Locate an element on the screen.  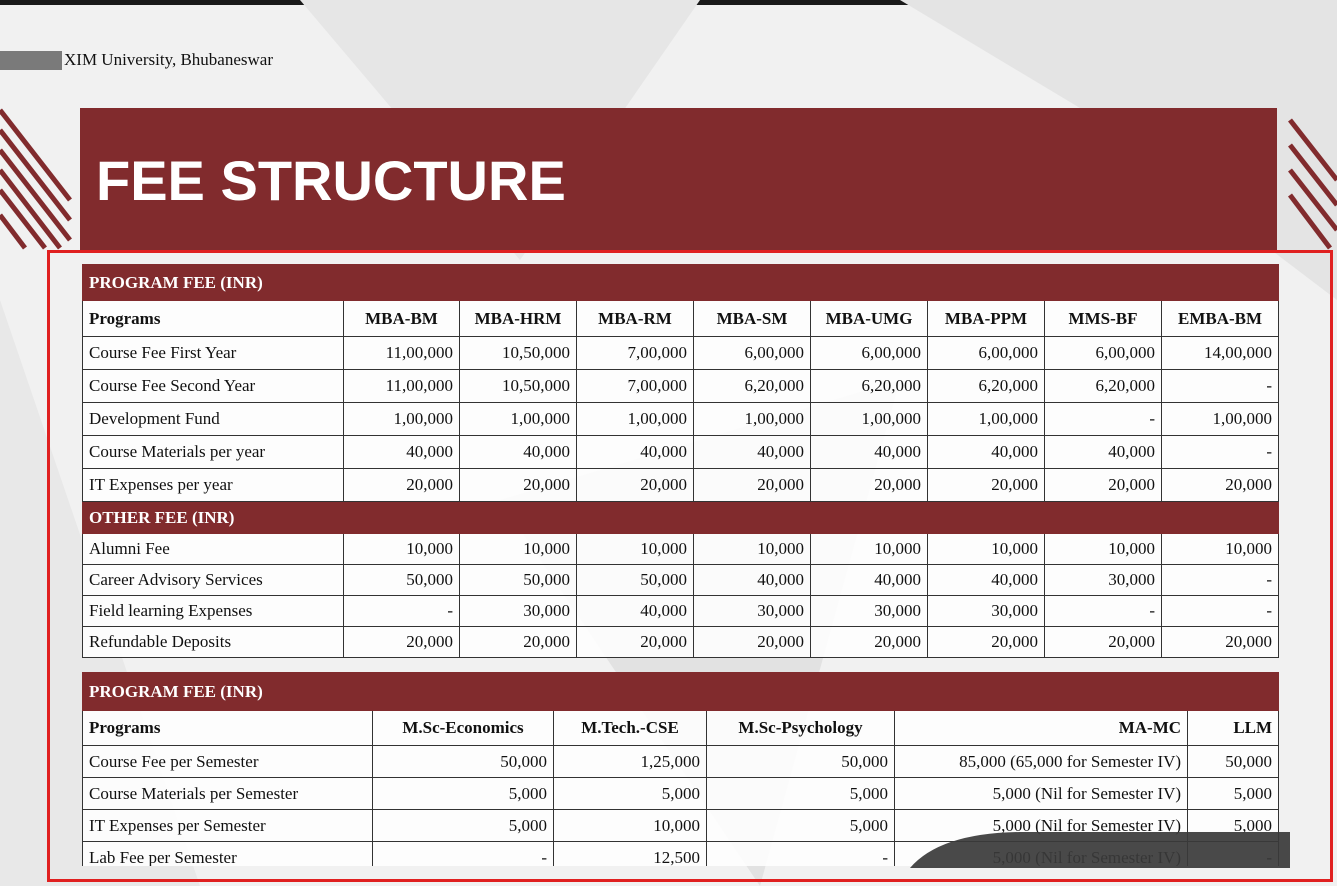
section-row: PROGRAM FEE (INR) is located at coordinates (680, 282).